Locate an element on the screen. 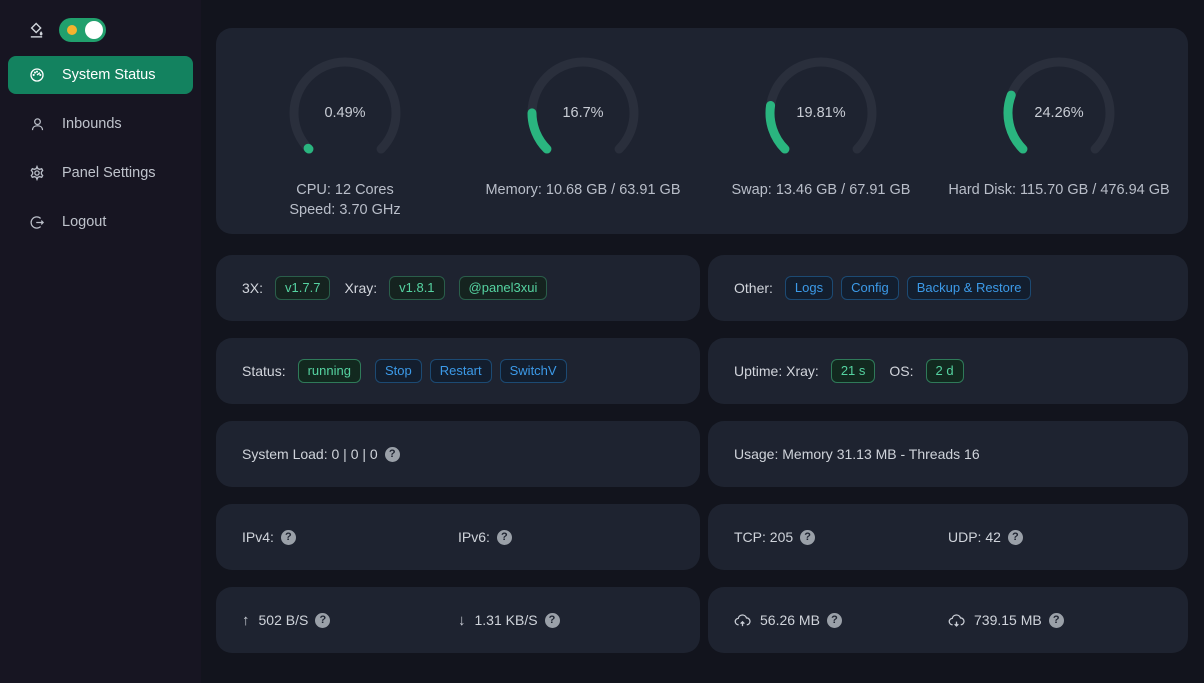 Image resolution: width=1204 pixels, height=683 pixels. system-load-card: System Load: 0 | 0 | 0 ? is located at coordinates (458, 454).